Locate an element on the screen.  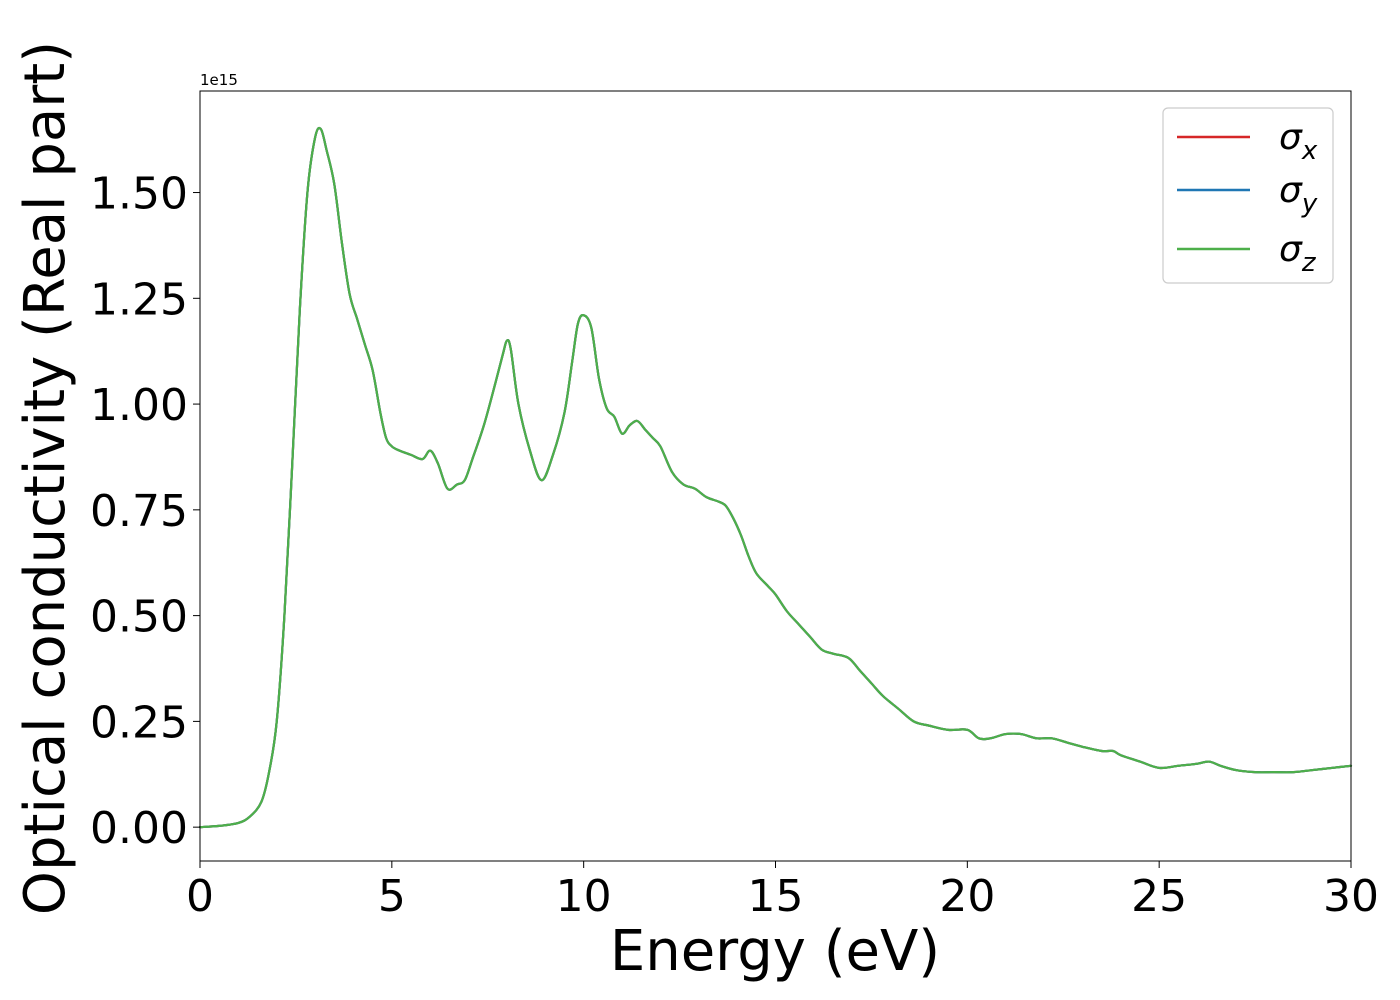
legend-subscript: z is located at coordinates (1309, 263).